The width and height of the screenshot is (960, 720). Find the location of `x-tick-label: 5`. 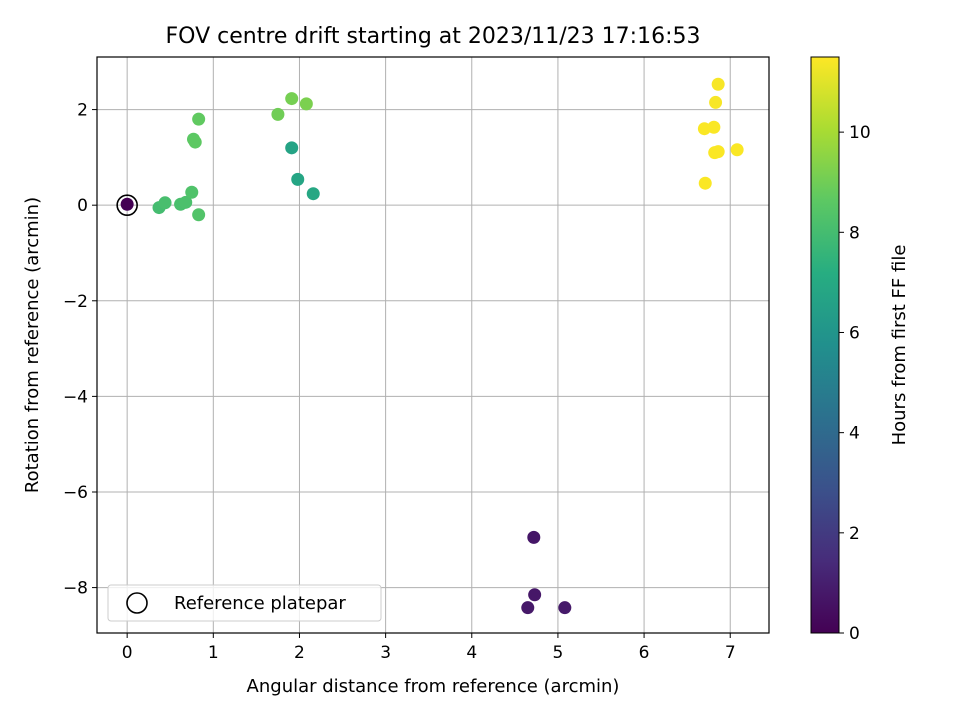

x-tick-label: 5 is located at coordinates (558, 653).